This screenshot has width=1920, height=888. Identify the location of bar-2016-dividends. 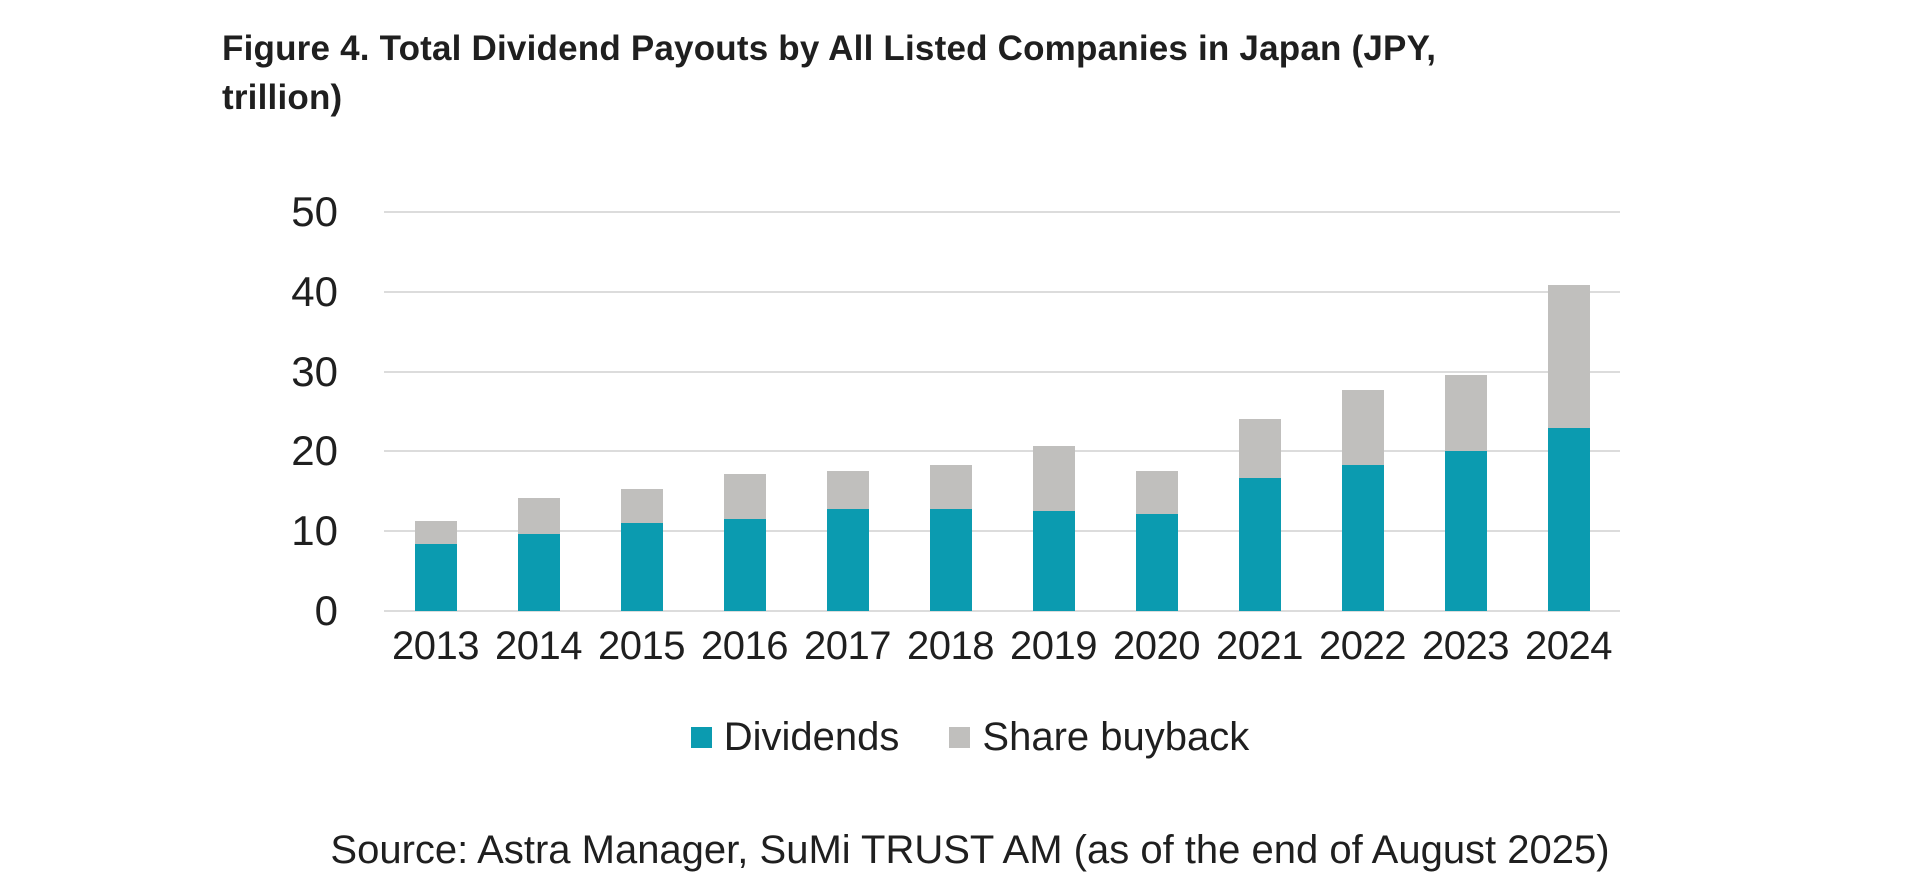
(744, 565).